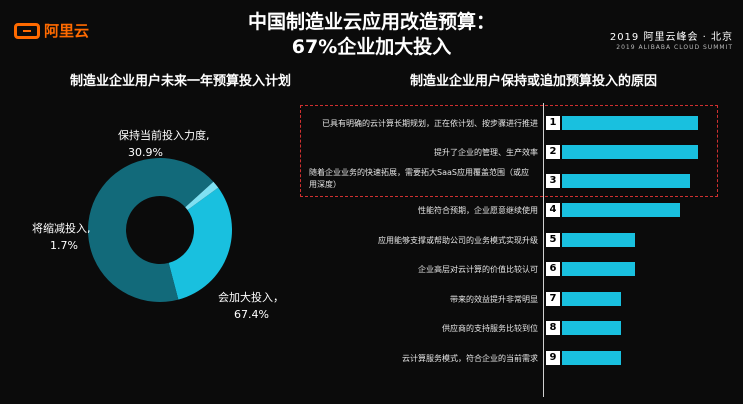 The image size is (743, 404). What do you see at coordinates (251, 297) in the screenshot?
I see `donut-label-increase-text: 会加大投入，` at bounding box center [251, 297].